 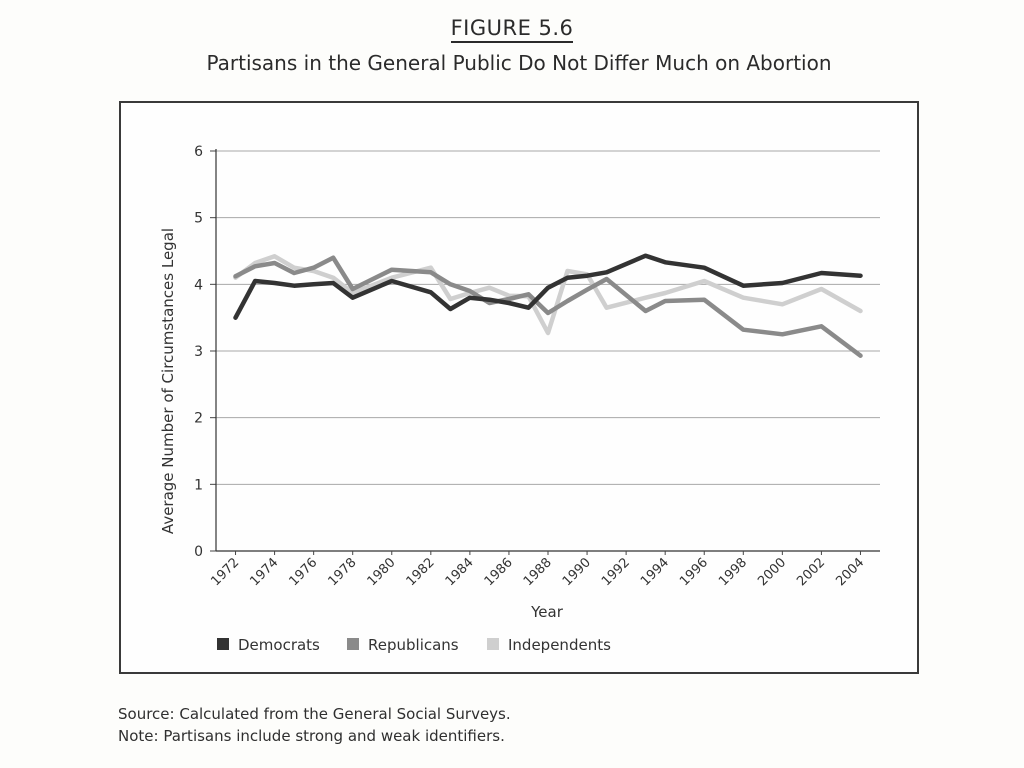 I want to click on x-tick-label: 1988, so click(x=538, y=572).